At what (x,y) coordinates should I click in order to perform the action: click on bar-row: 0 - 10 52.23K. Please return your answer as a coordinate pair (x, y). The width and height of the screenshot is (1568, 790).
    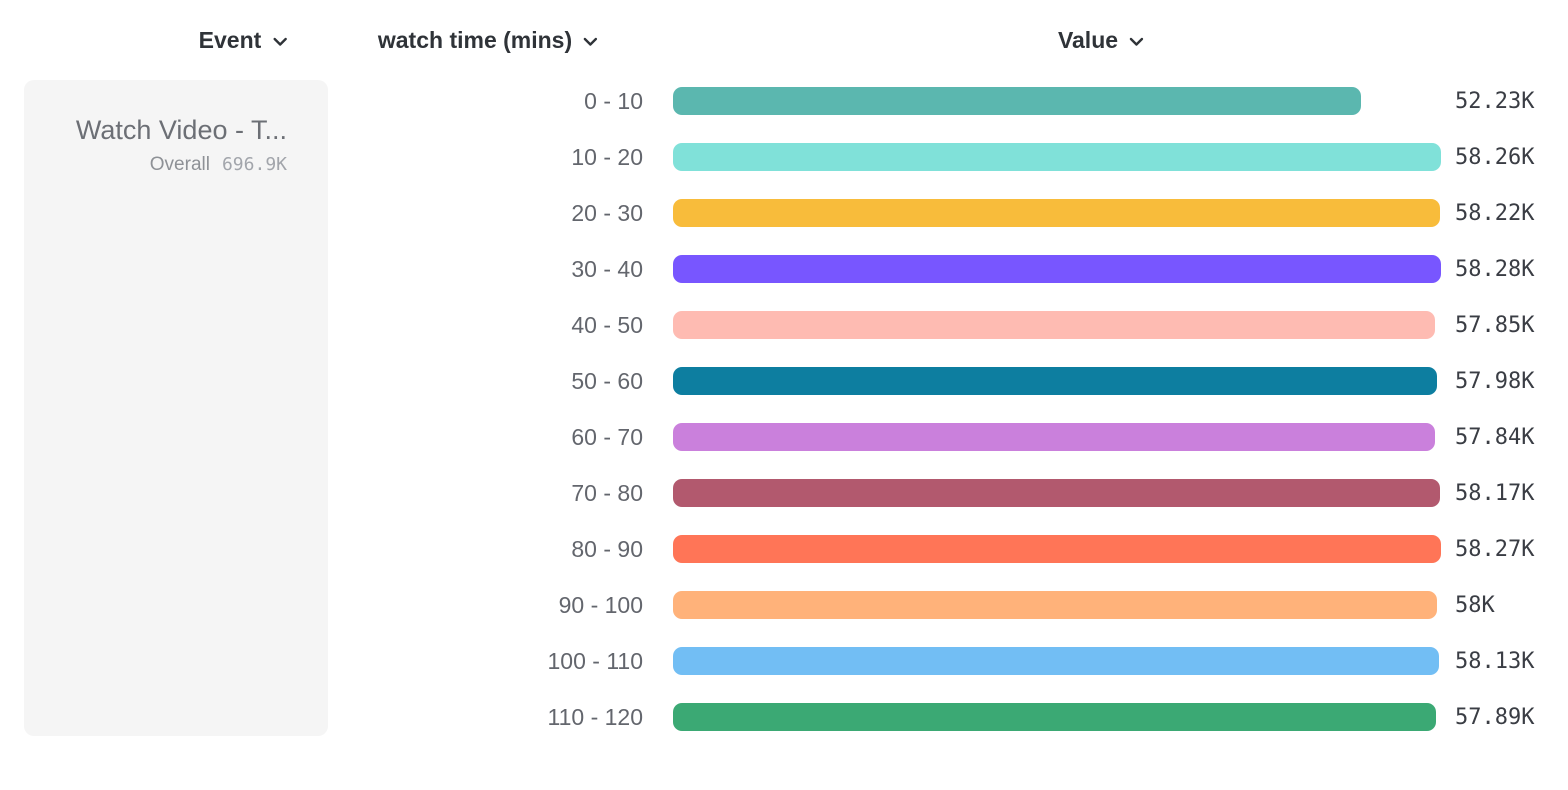
    Looking at the image, I should click on (784, 101).